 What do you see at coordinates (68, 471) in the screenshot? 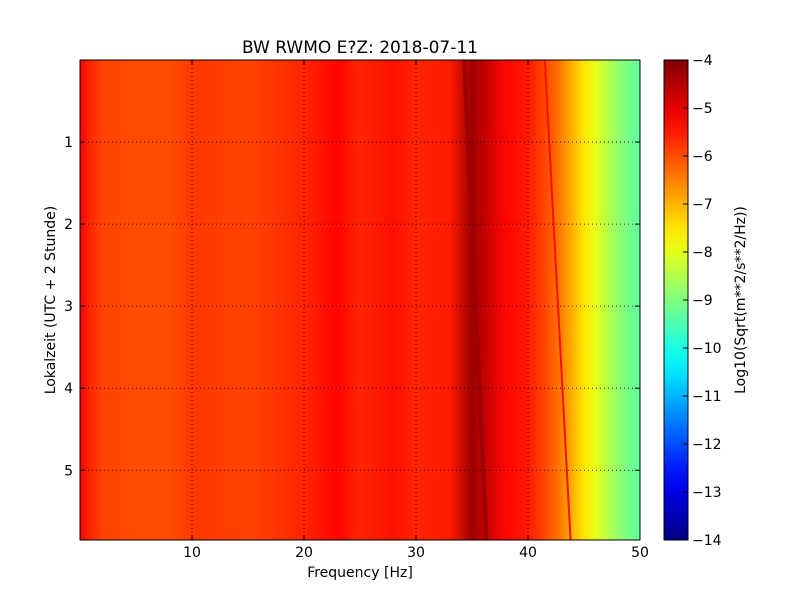
I see `y-tick-label: 5` at bounding box center [68, 471].